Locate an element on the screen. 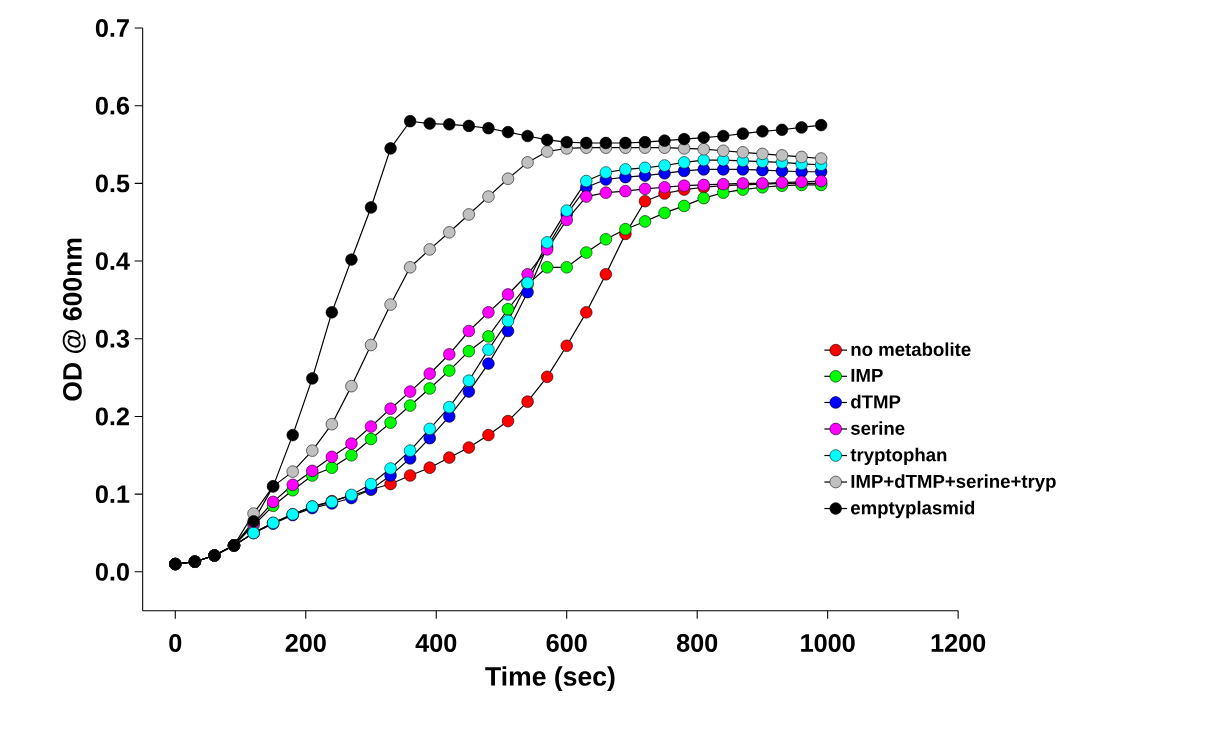 Image resolution: width=1212 pixels, height=740 pixels. x-tick-label: 400 is located at coordinates (436, 643).